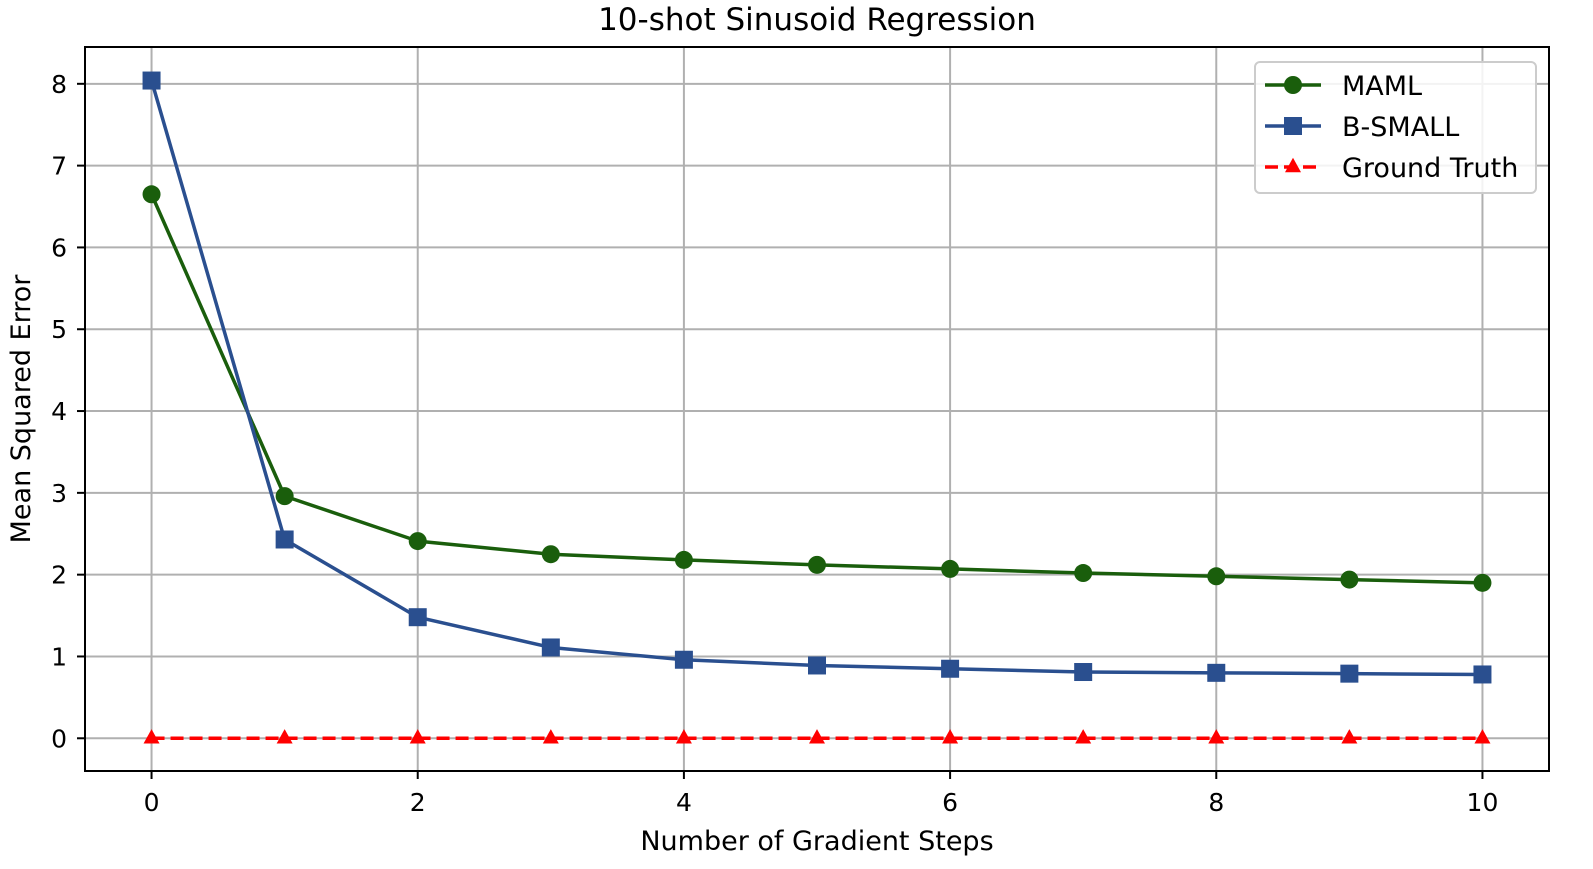  What do you see at coordinates (1216, 802) in the screenshot?
I see `x-tick-label: 8` at bounding box center [1216, 802].